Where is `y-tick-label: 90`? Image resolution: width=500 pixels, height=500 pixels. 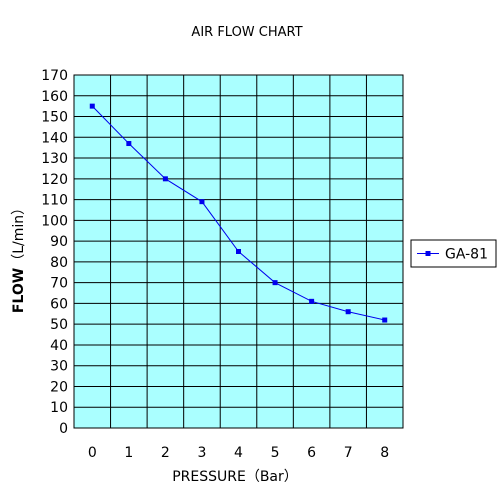 y-tick-label: 90 is located at coordinates (59, 242).